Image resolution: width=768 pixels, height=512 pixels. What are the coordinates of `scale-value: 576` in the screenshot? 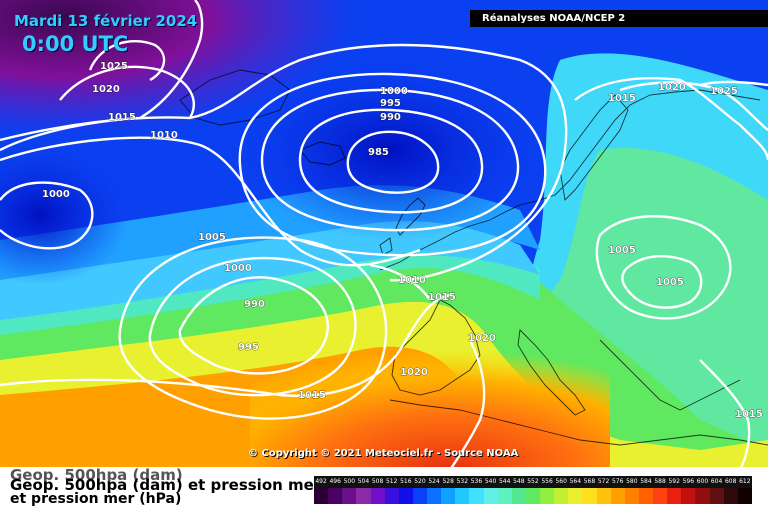 It's located at (617, 481).